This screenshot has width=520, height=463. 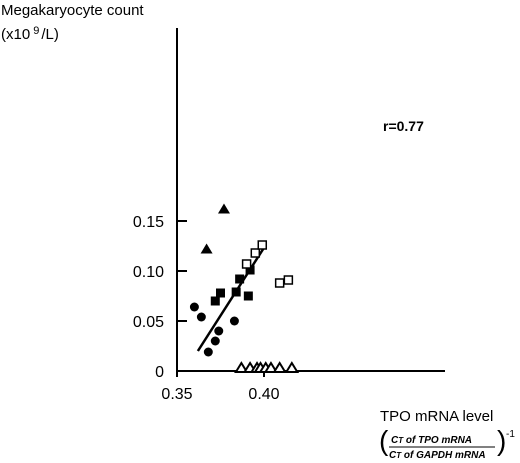 I want to click on y-tick-label: 0.05, so click(x=148, y=322).